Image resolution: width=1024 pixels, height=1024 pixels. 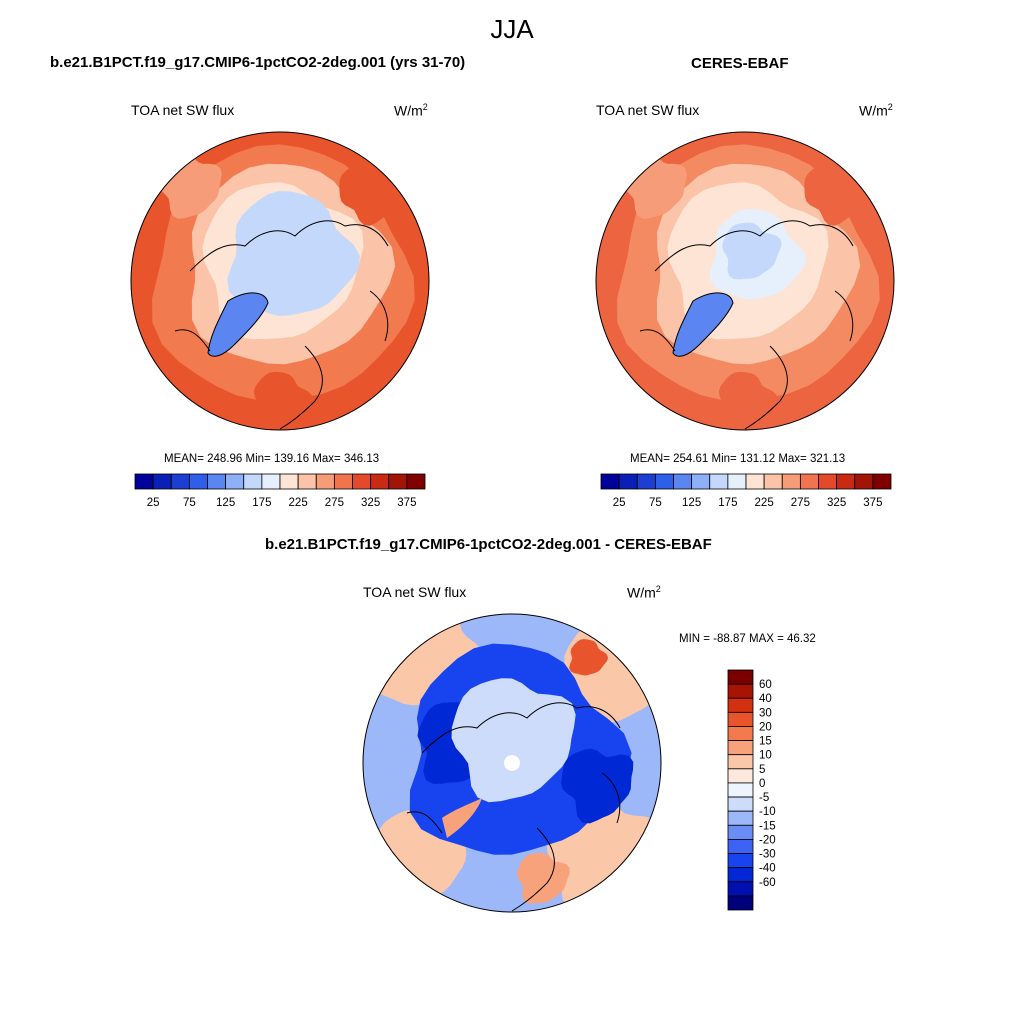 I want to click on model-units-label: W/m2, so click(x=411, y=110).